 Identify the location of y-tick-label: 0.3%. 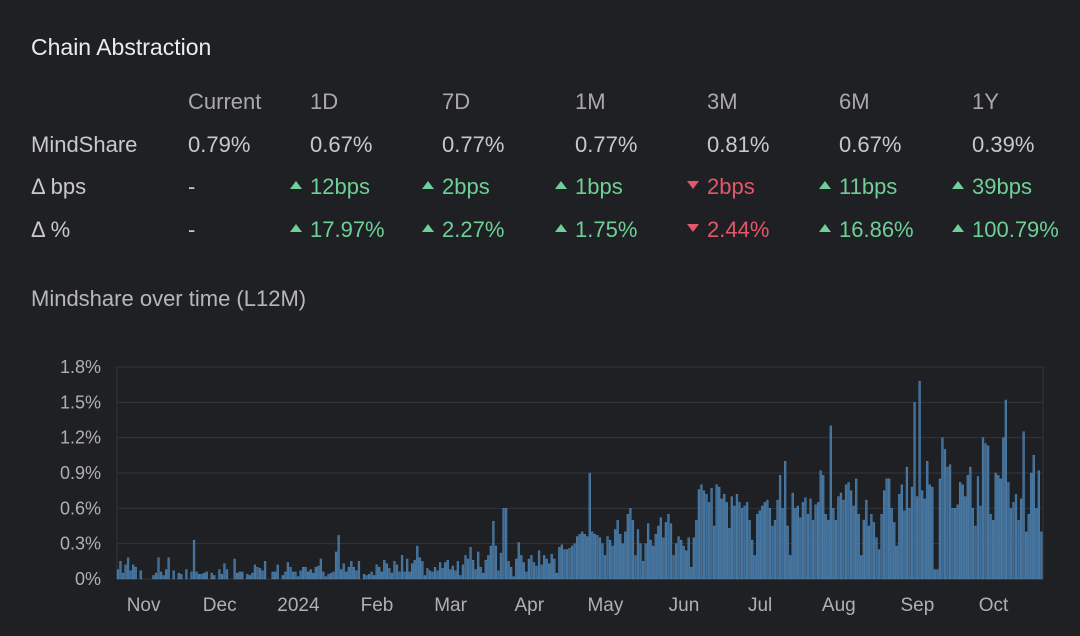
(80, 544).